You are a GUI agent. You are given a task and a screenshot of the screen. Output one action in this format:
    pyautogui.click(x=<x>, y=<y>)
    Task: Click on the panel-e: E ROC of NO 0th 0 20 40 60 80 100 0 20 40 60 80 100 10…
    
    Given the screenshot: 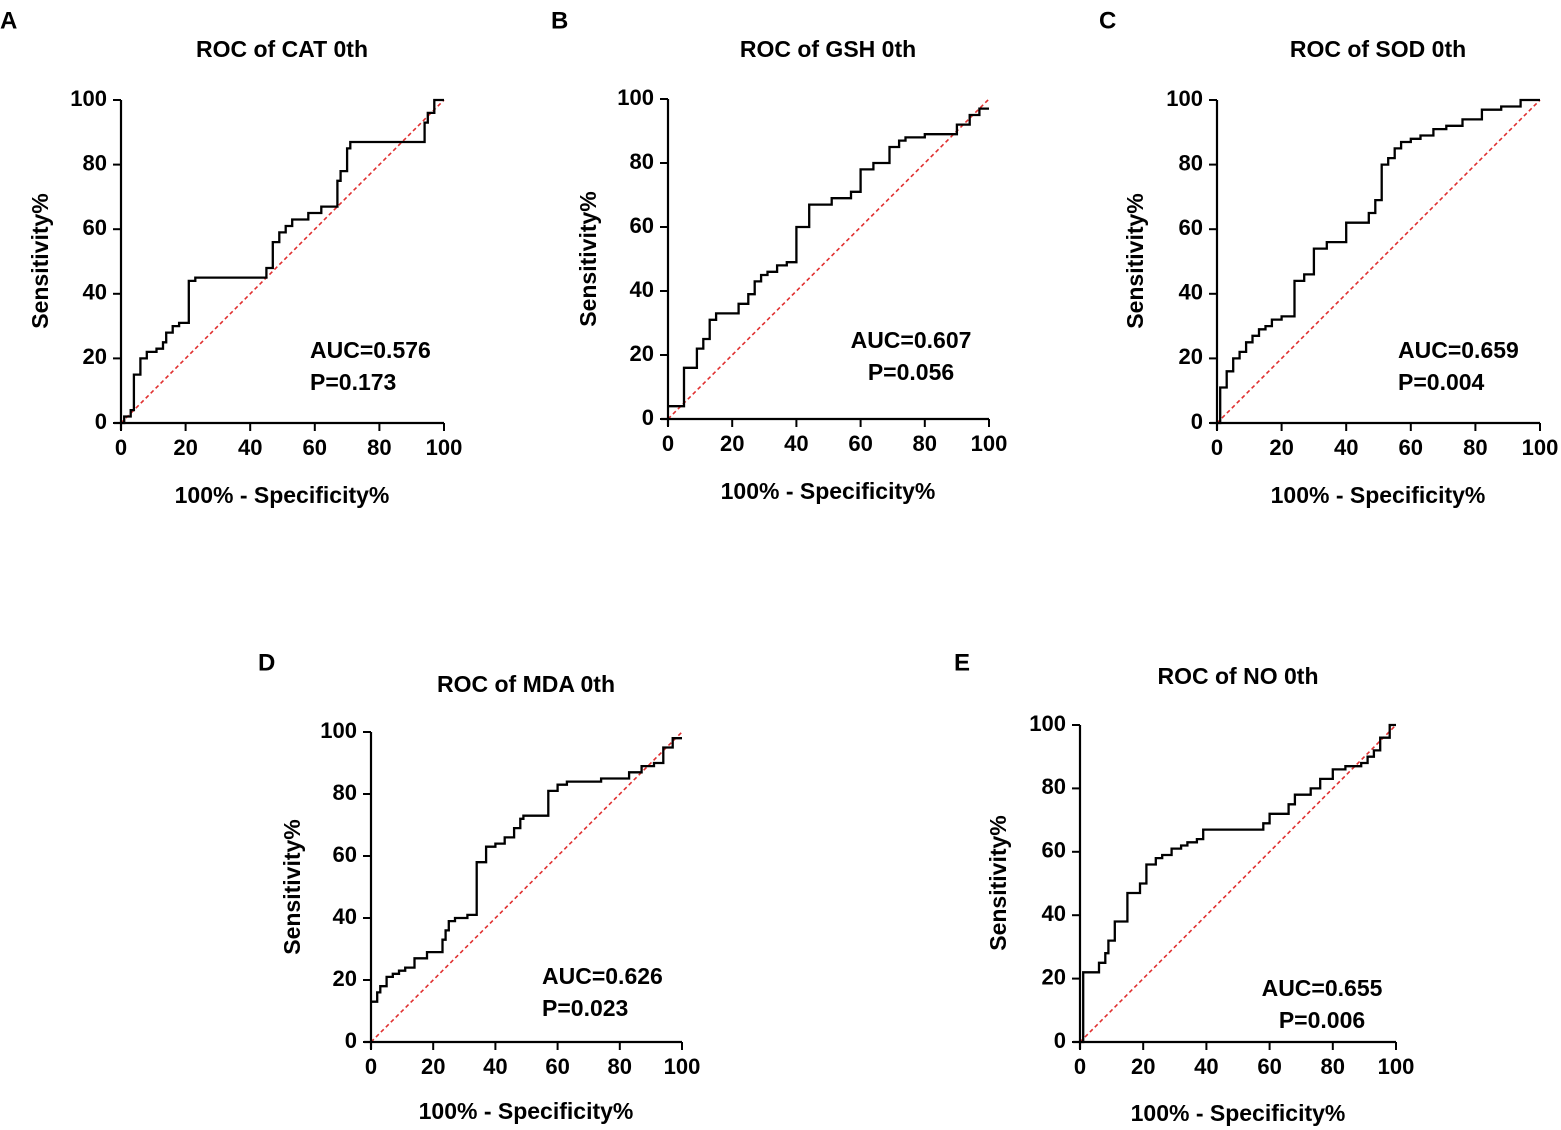 What is the action you would take?
    pyautogui.click(x=1184, y=887)
    